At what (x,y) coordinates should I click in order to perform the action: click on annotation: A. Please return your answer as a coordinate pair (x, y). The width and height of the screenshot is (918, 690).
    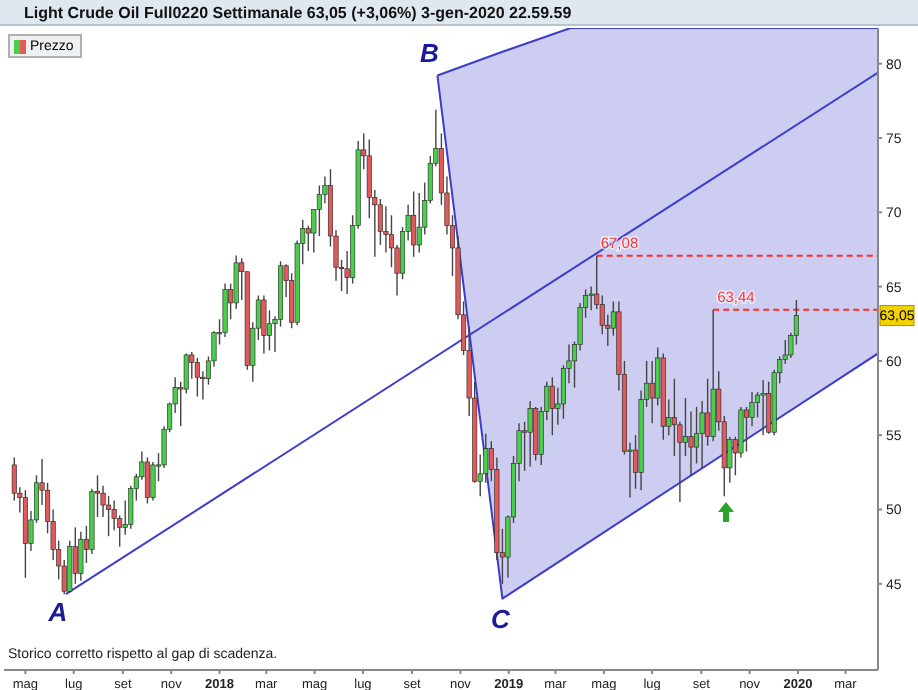
    Looking at the image, I should click on (57, 612).